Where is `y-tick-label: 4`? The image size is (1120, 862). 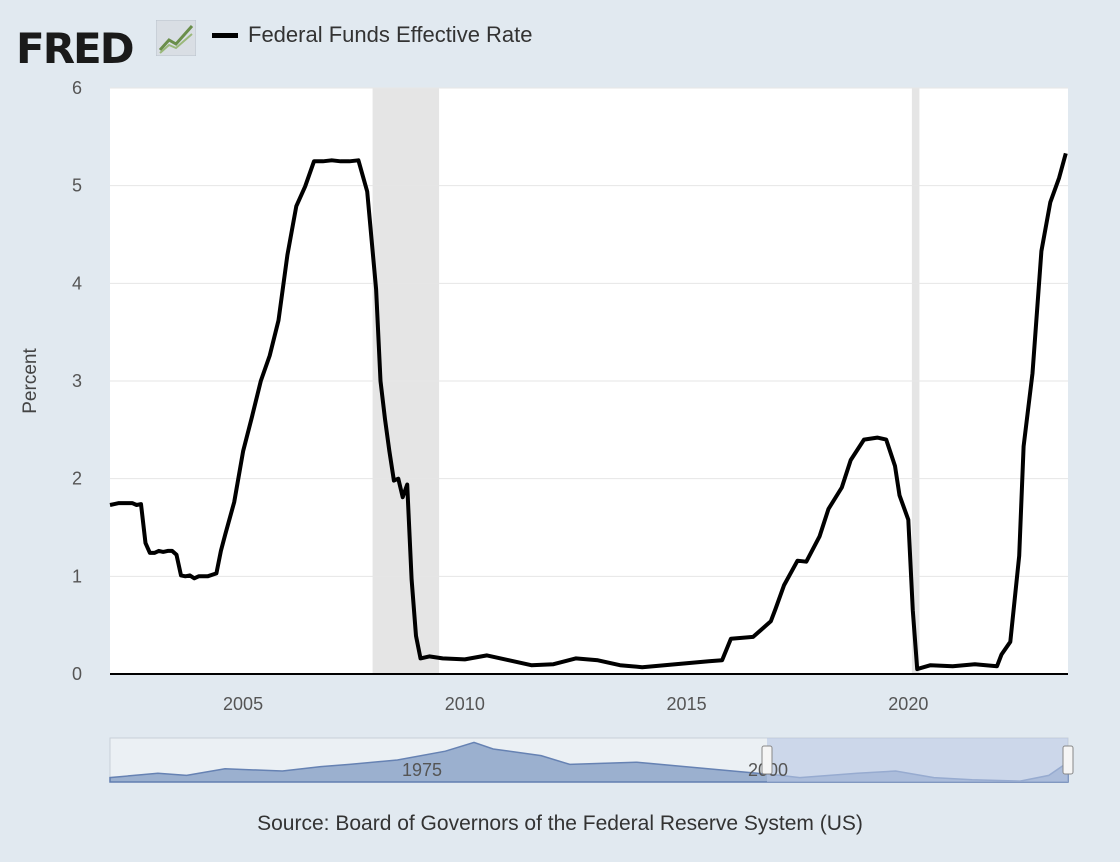
y-tick-label: 4 is located at coordinates (77, 283).